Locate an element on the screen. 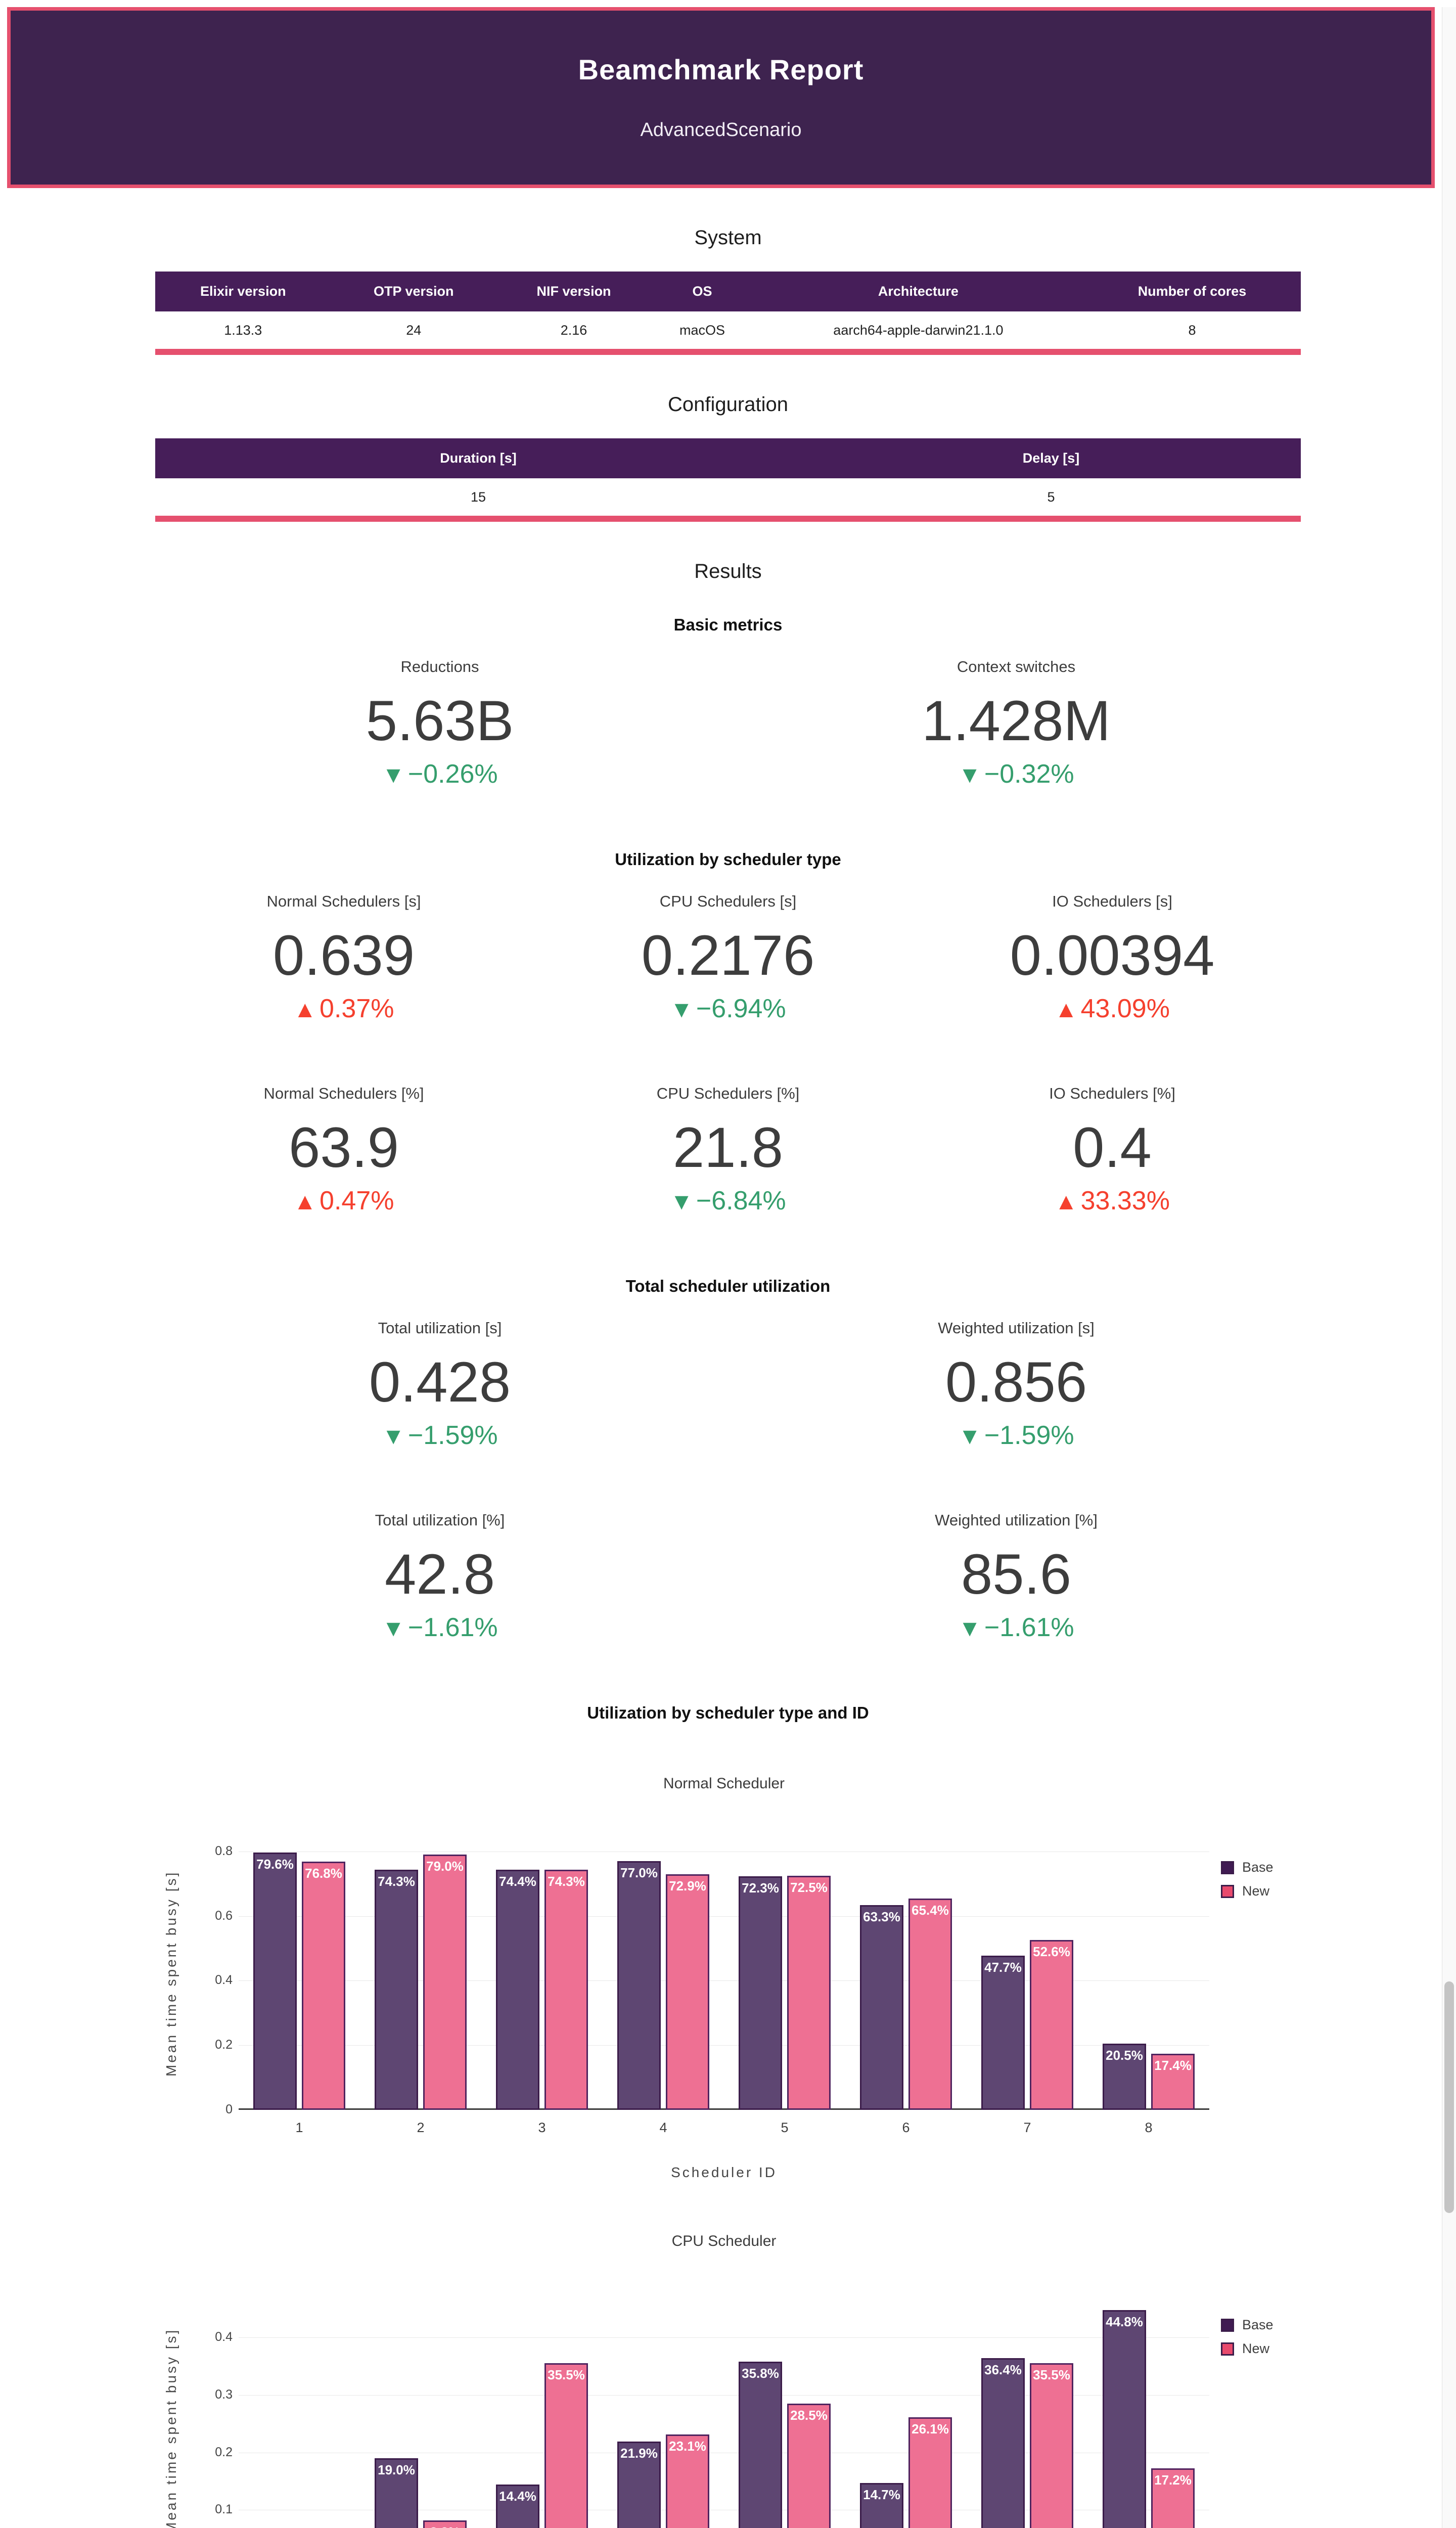 The height and width of the screenshot is (2528, 1456). bar-value-label: 63.3% is located at coordinates (881, 1917).